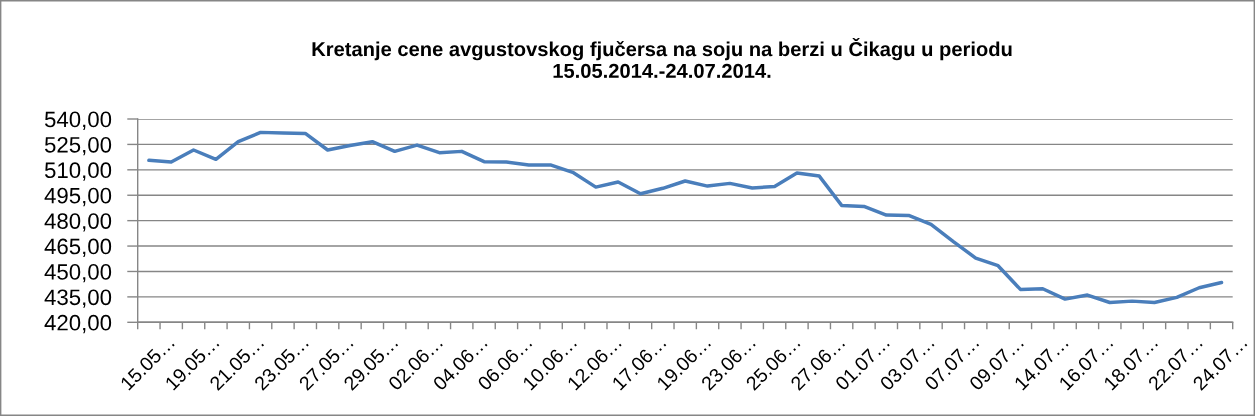  I want to click on y-tick-label: 540,00, so click(78, 120).